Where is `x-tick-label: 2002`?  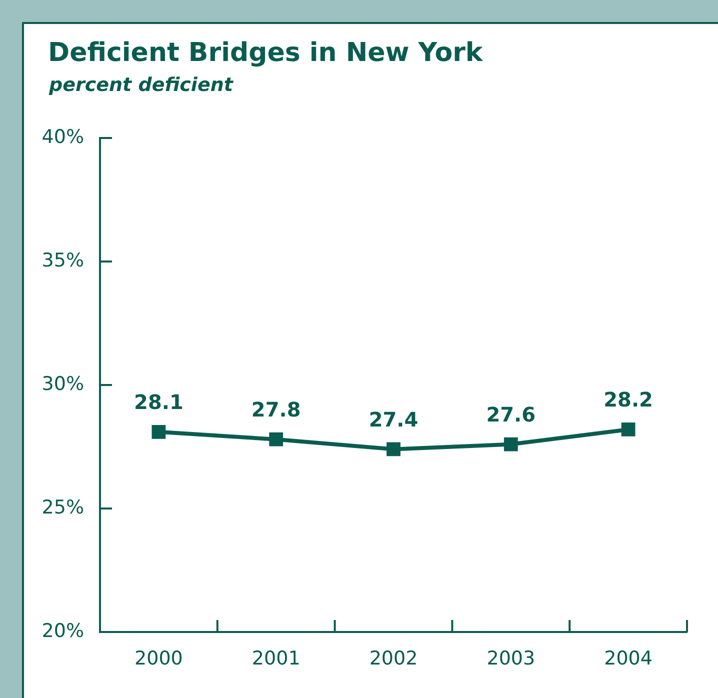 x-tick-label: 2002 is located at coordinates (393, 658).